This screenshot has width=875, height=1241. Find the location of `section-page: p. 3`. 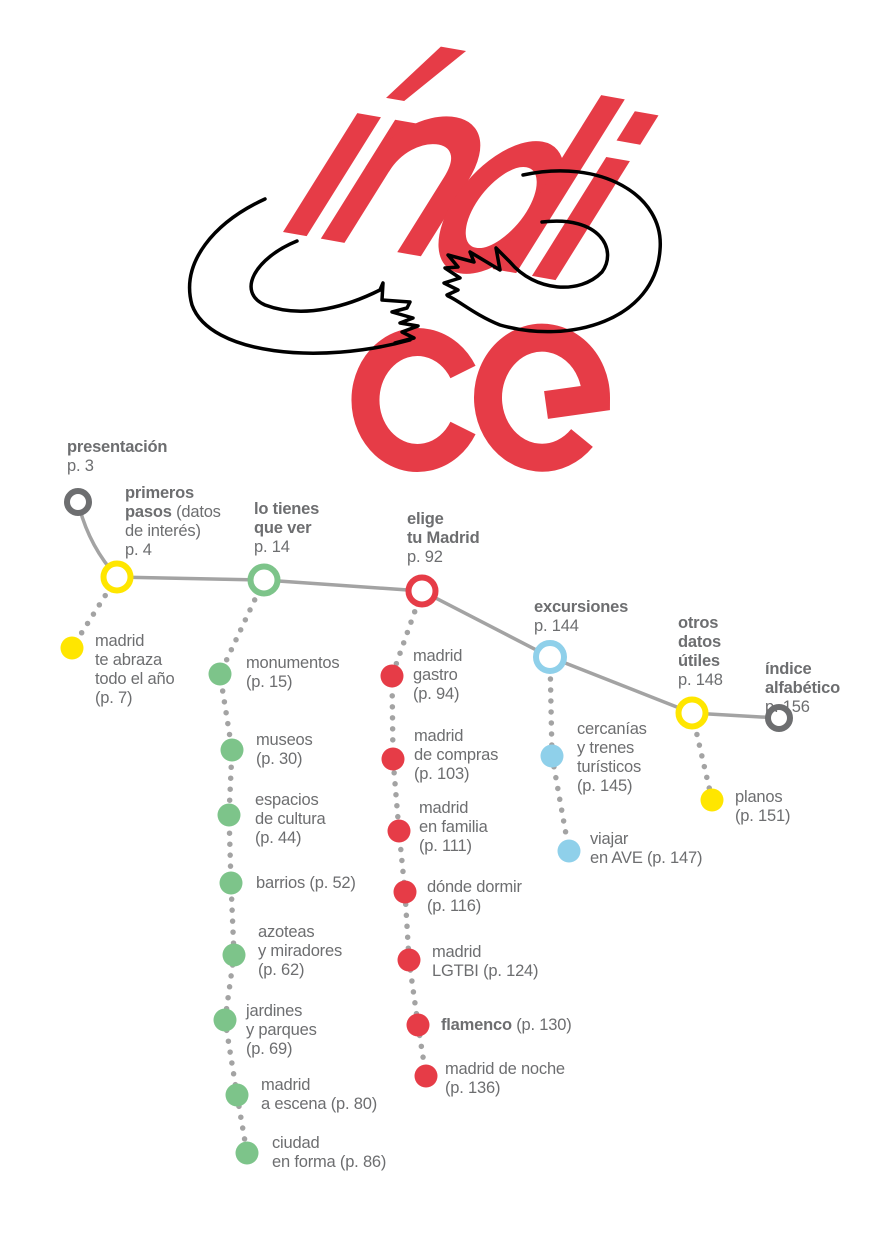

section-page: p. 3 is located at coordinates (80, 466).